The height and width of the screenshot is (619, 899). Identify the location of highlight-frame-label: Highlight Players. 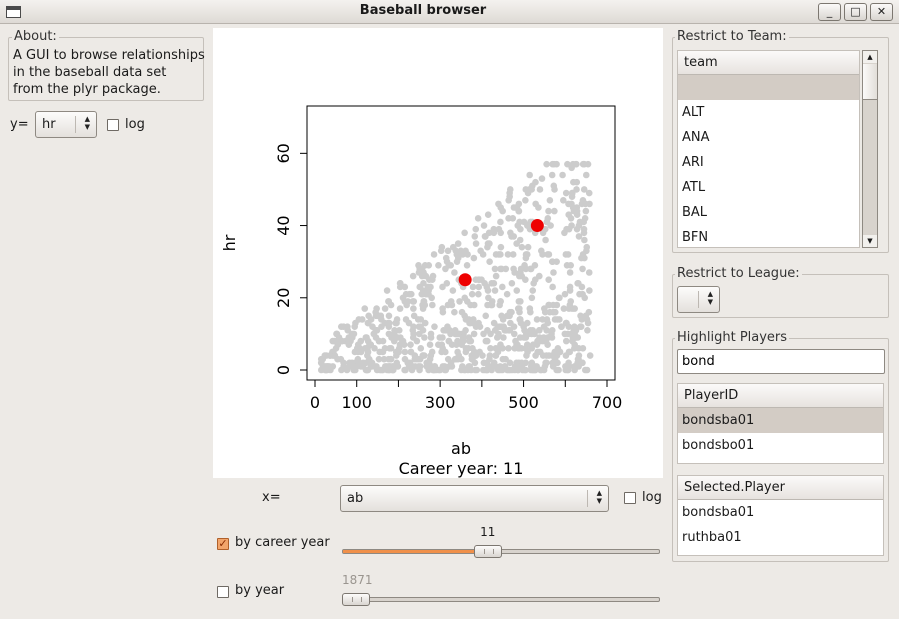
(732, 337).